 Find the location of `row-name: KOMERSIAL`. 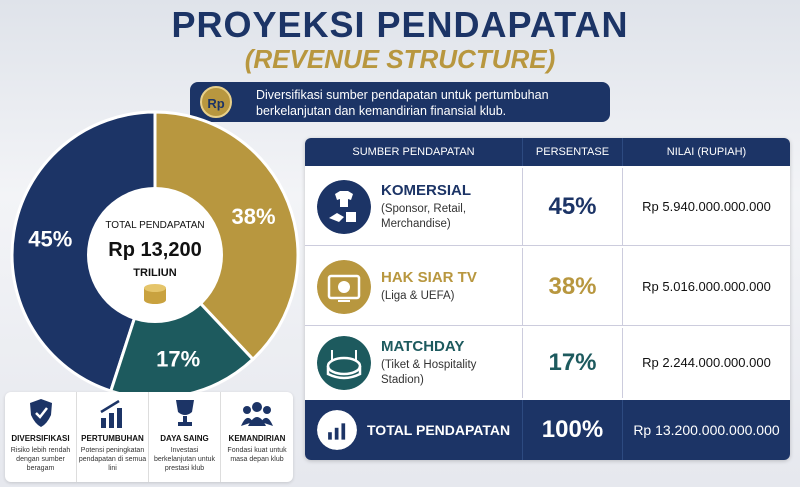

row-name: KOMERSIAL is located at coordinates (426, 190).